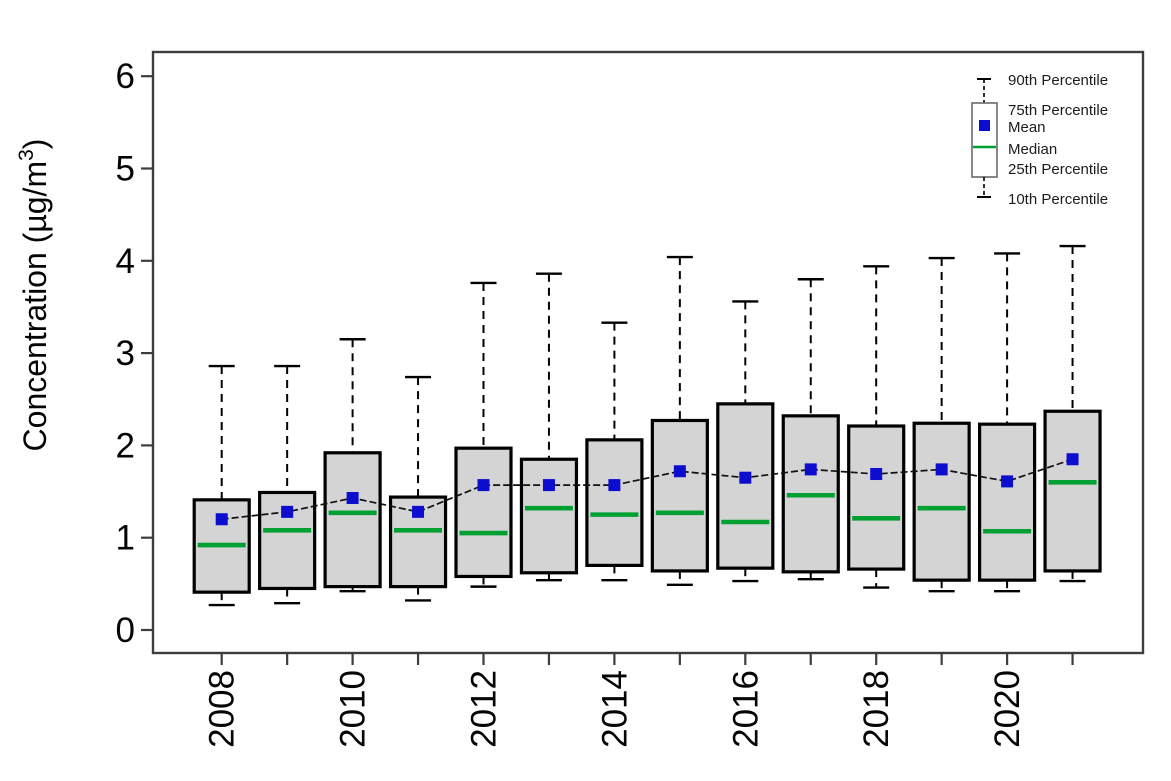  I want to click on x-tick-label-2014: 2014, so click(614, 709).